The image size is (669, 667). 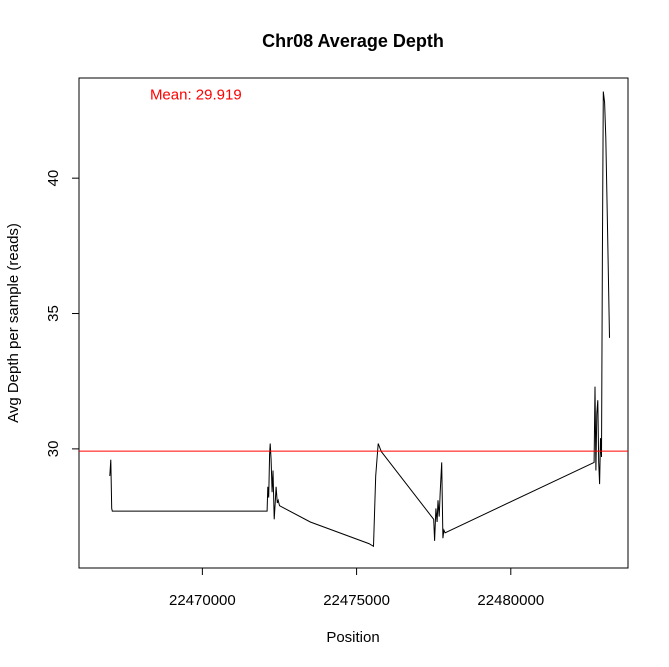 I want to click on x-axis: 22470000 22475000 22480000, so click(x=356, y=588).